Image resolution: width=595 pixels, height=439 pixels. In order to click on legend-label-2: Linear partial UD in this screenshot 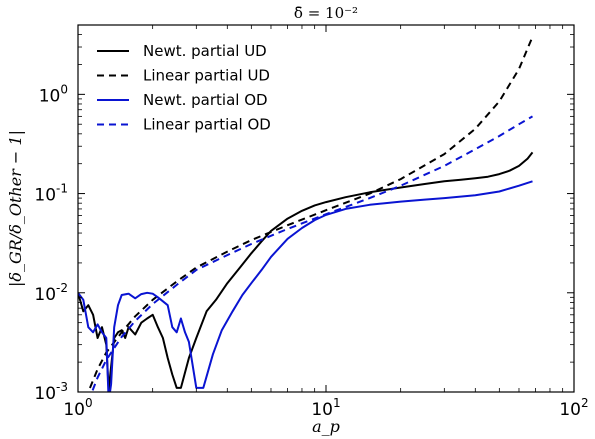, I will do `click(206, 76)`.